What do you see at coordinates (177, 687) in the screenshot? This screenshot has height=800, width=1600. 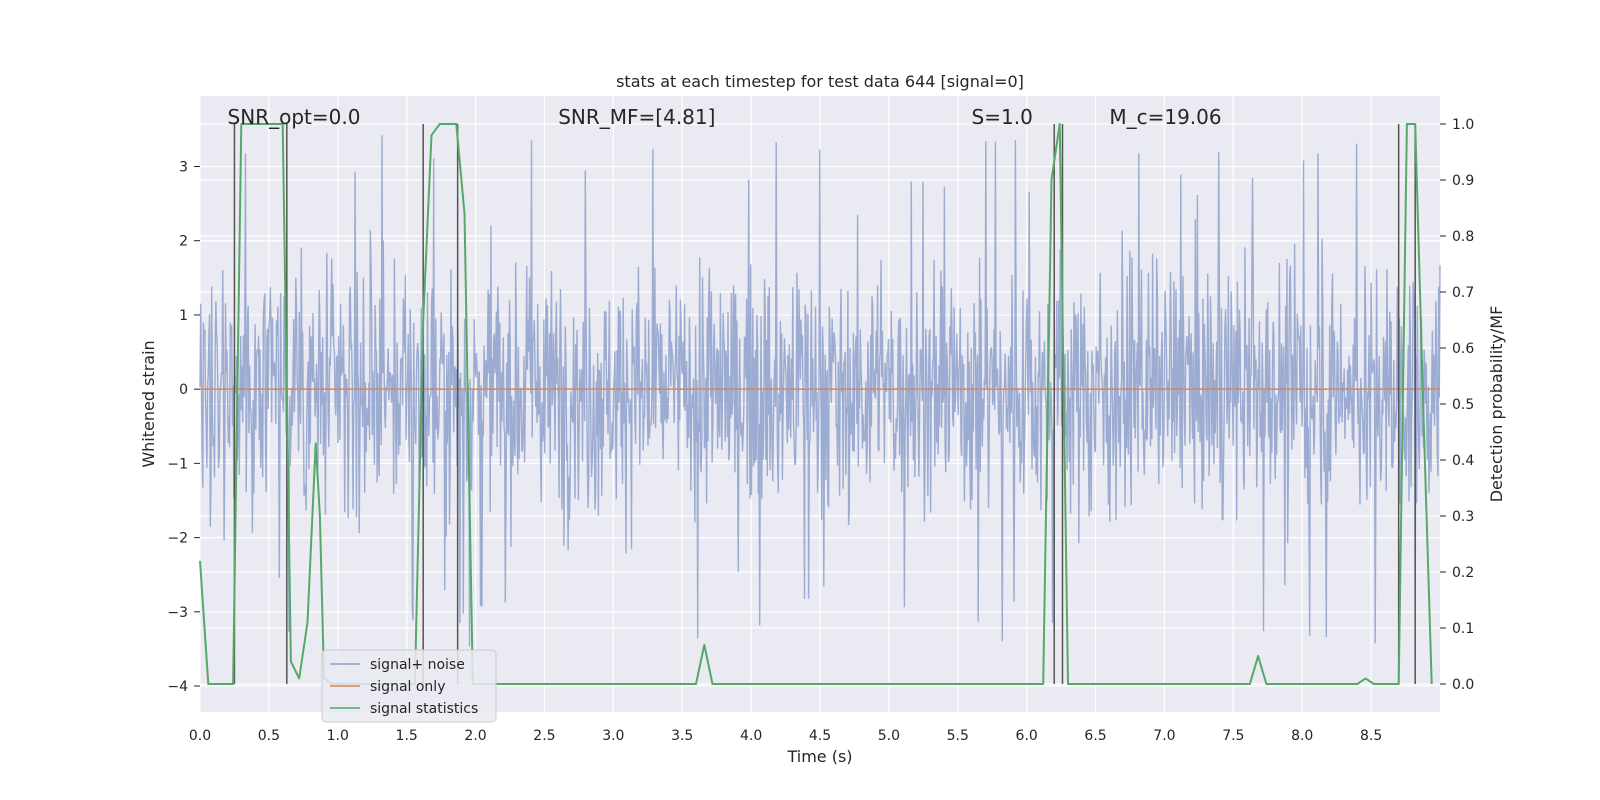 I see `y-tick-label-0: −4` at bounding box center [177, 687].